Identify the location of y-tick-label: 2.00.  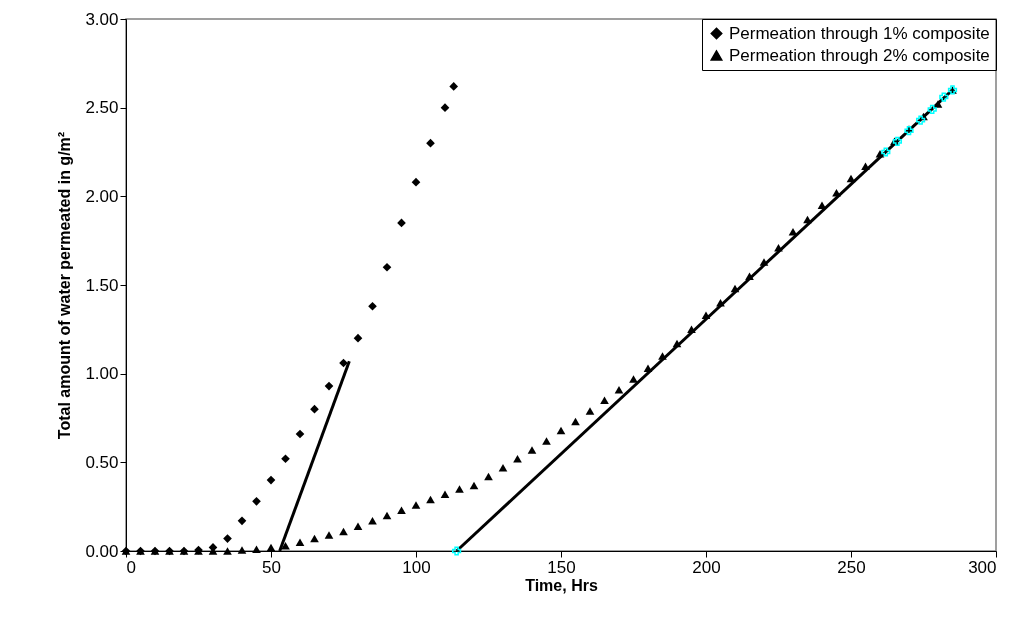
(102, 196).